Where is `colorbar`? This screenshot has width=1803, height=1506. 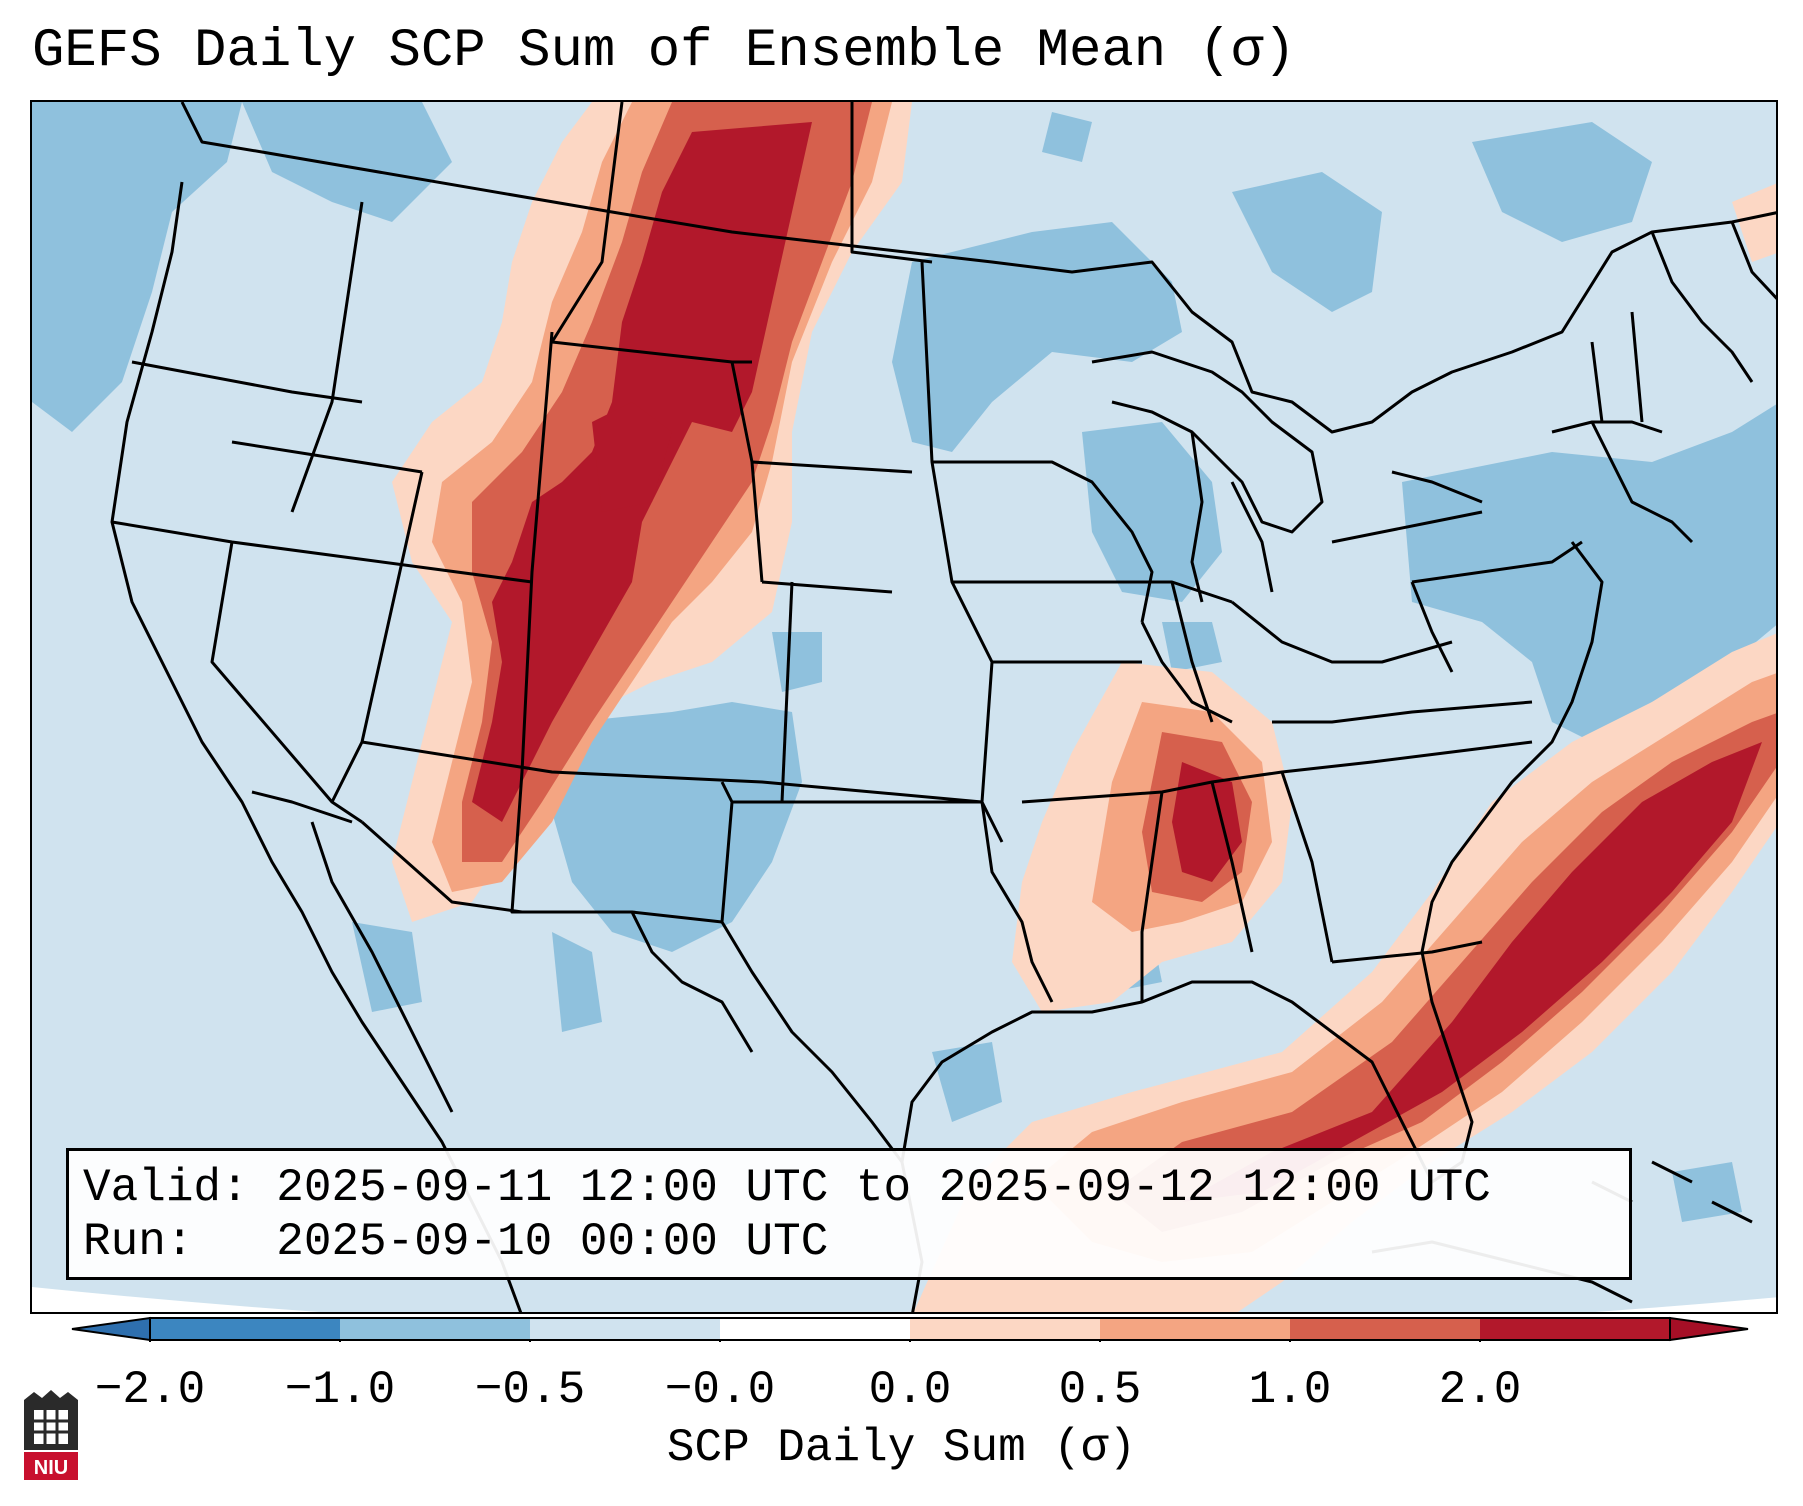 colorbar is located at coordinates (910, 1329).